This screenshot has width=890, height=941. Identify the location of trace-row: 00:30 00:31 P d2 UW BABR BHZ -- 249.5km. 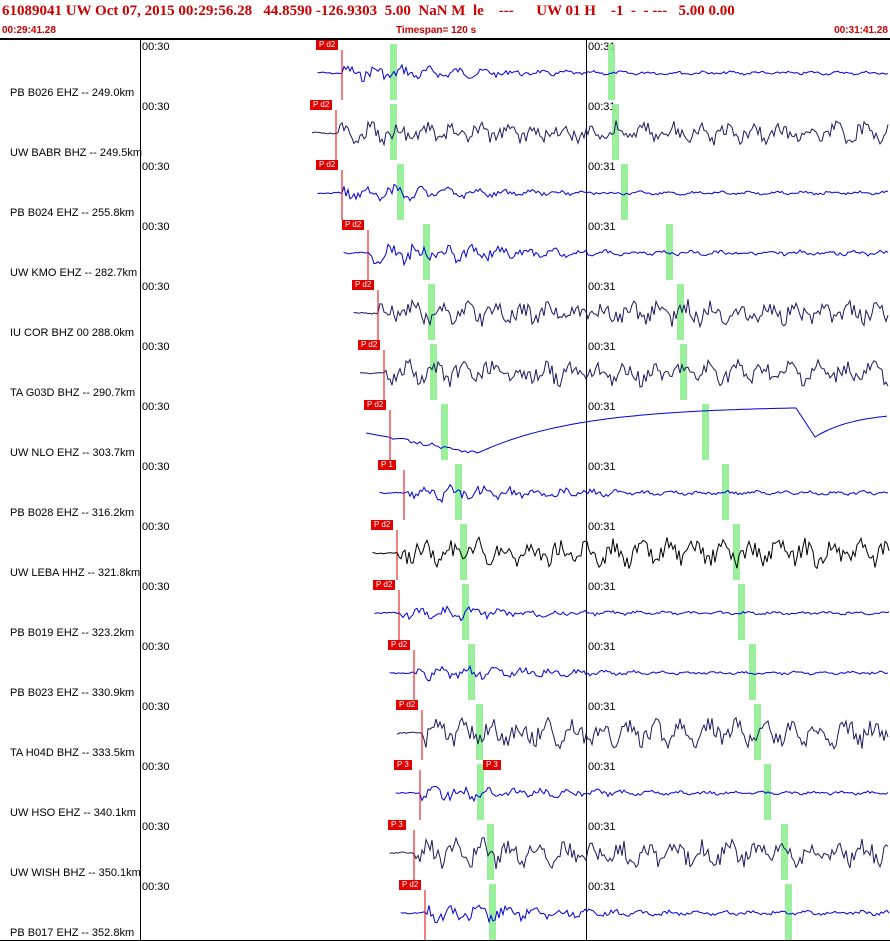
(445, 130).